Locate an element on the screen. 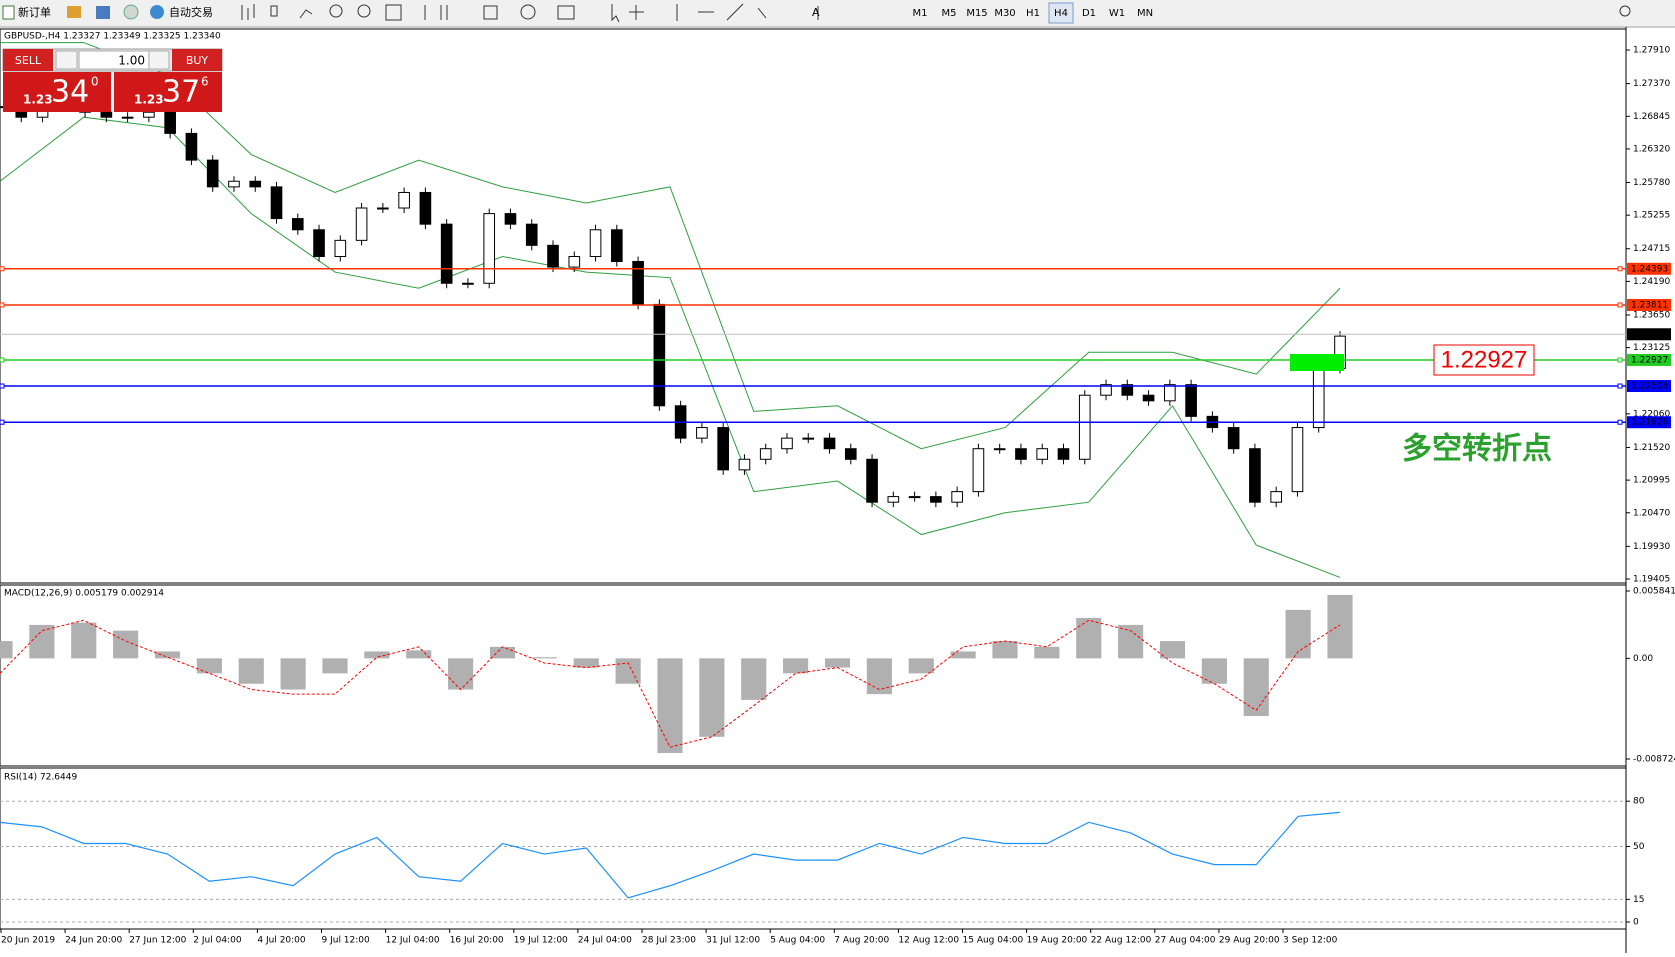 The height and width of the screenshot is (957, 1675). buy-button is located at coordinates (197, 60).